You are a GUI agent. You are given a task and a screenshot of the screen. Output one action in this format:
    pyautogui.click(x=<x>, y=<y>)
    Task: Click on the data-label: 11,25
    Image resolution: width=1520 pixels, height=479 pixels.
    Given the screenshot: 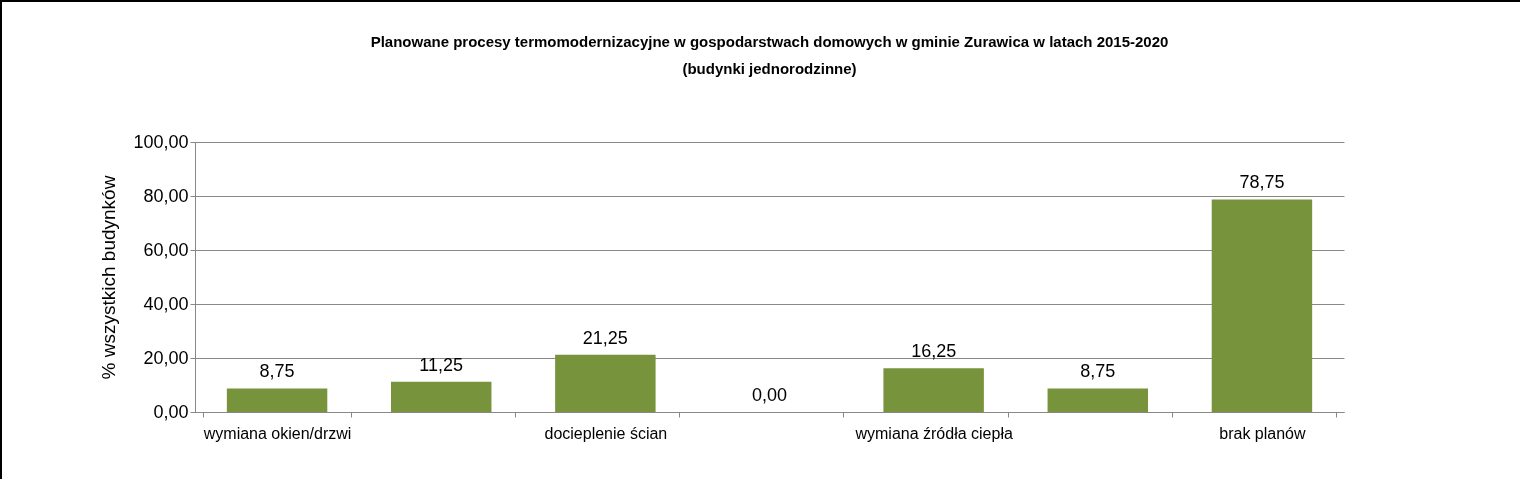 What is the action you would take?
    pyautogui.click(x=441, y=364)
    